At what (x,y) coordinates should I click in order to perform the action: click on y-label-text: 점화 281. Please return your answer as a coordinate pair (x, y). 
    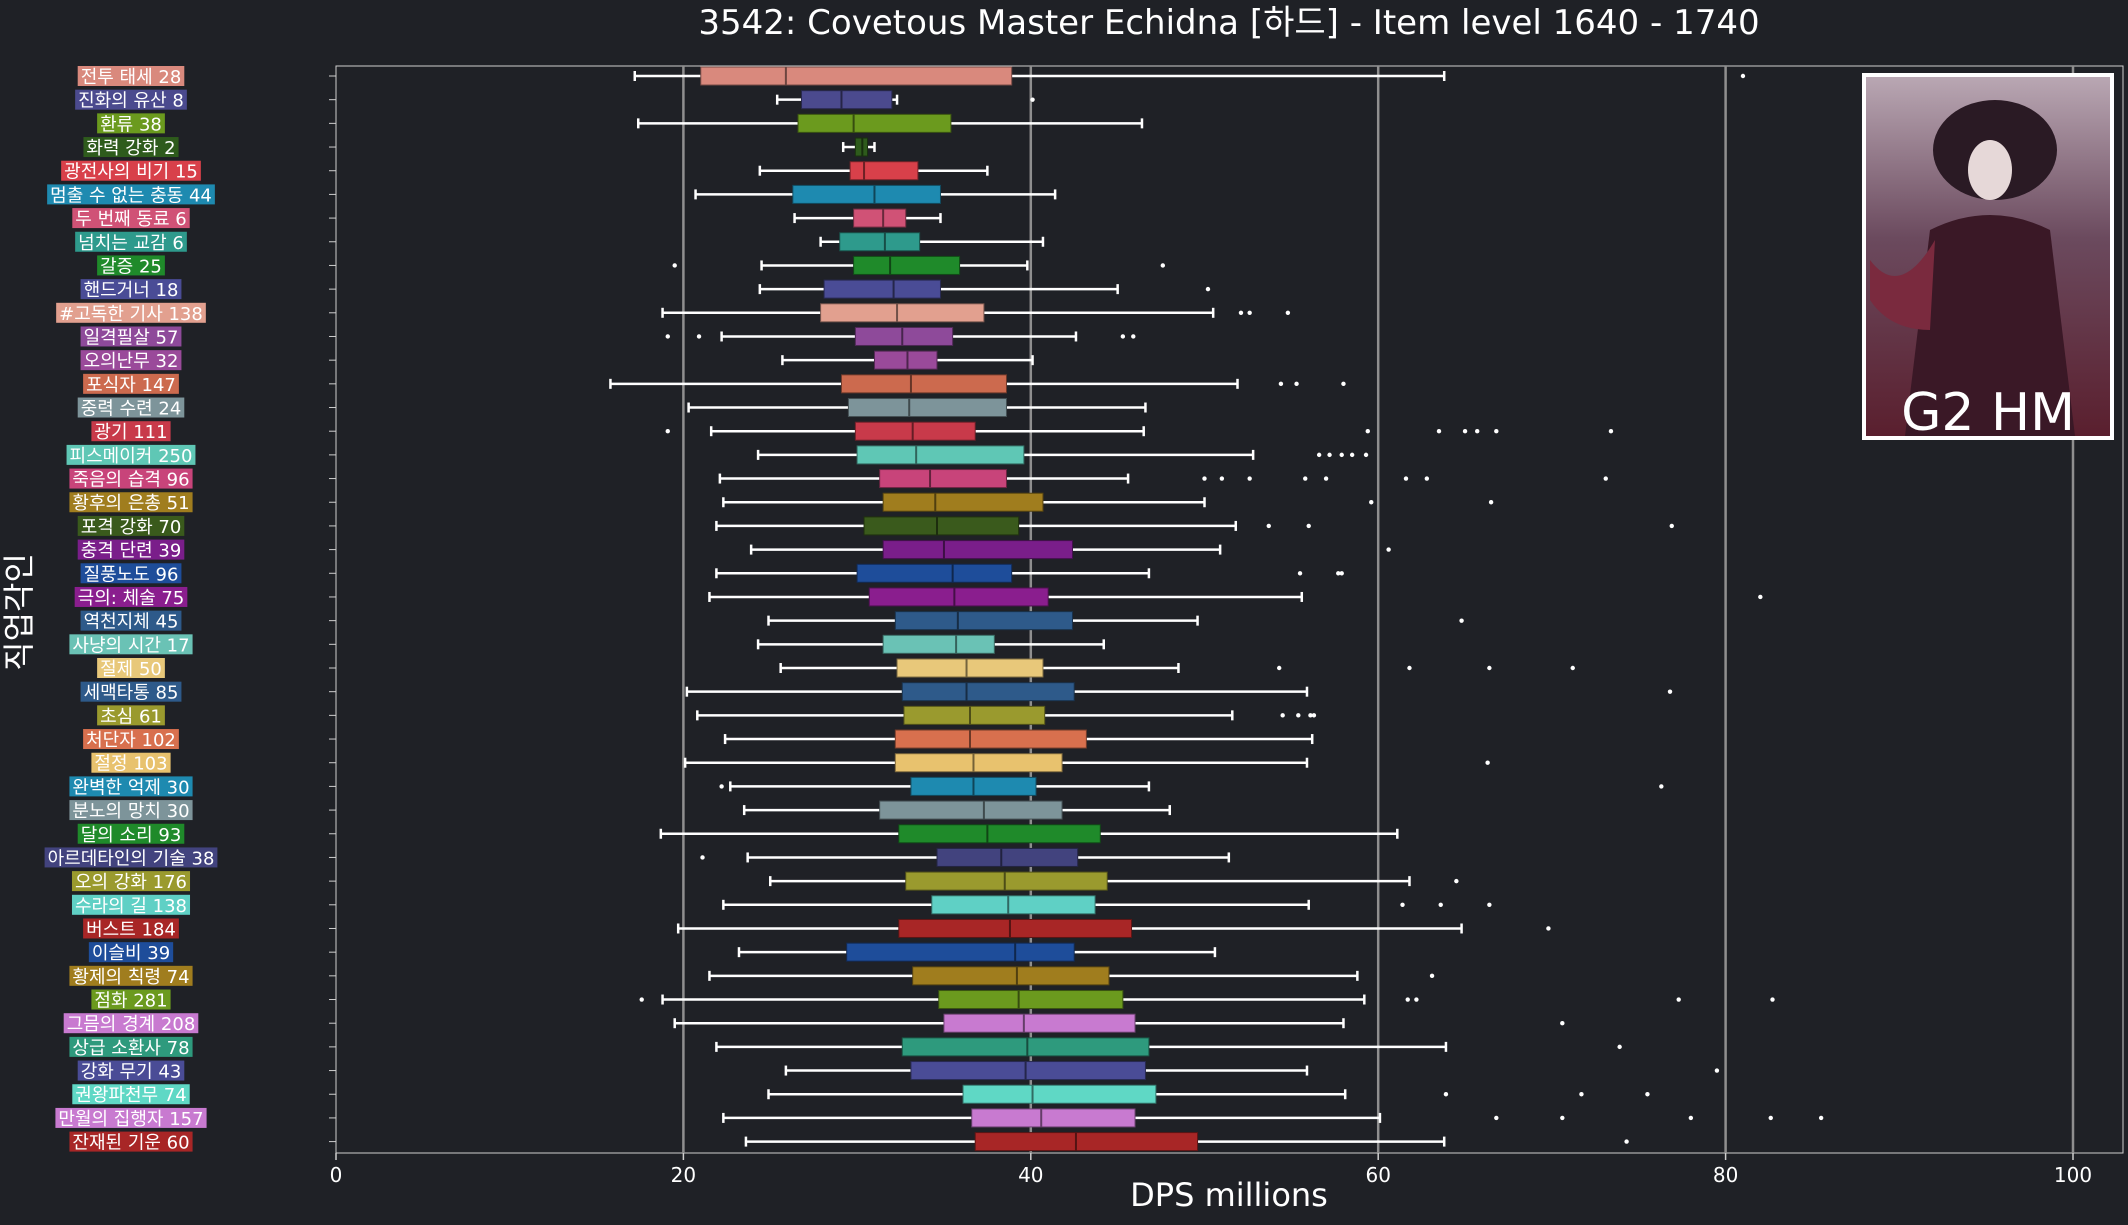
    Looking at the image, I should click on (130, 1001).